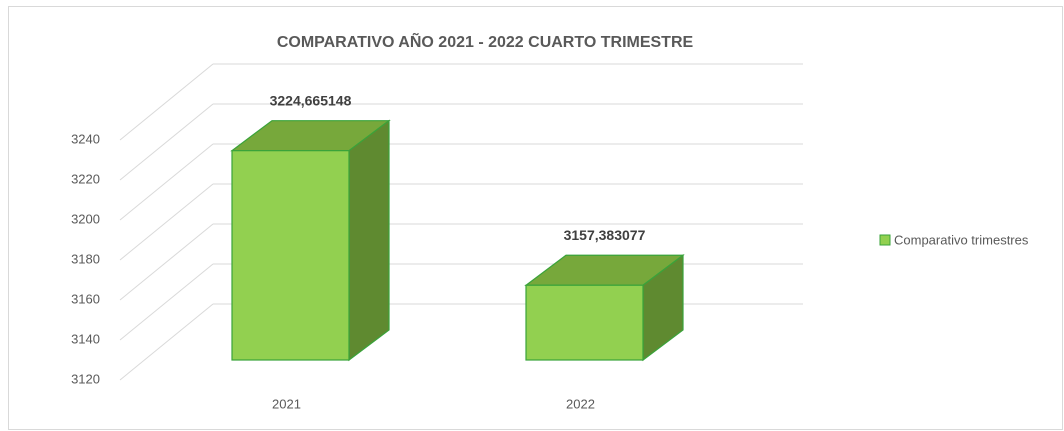 Image resolution: width=1064 pixels, height=431 pixels. What do you see at coordinates (286, 403) in the screenshot?
I see `x-tick-label: 2021` at bounding box center [286, 403].